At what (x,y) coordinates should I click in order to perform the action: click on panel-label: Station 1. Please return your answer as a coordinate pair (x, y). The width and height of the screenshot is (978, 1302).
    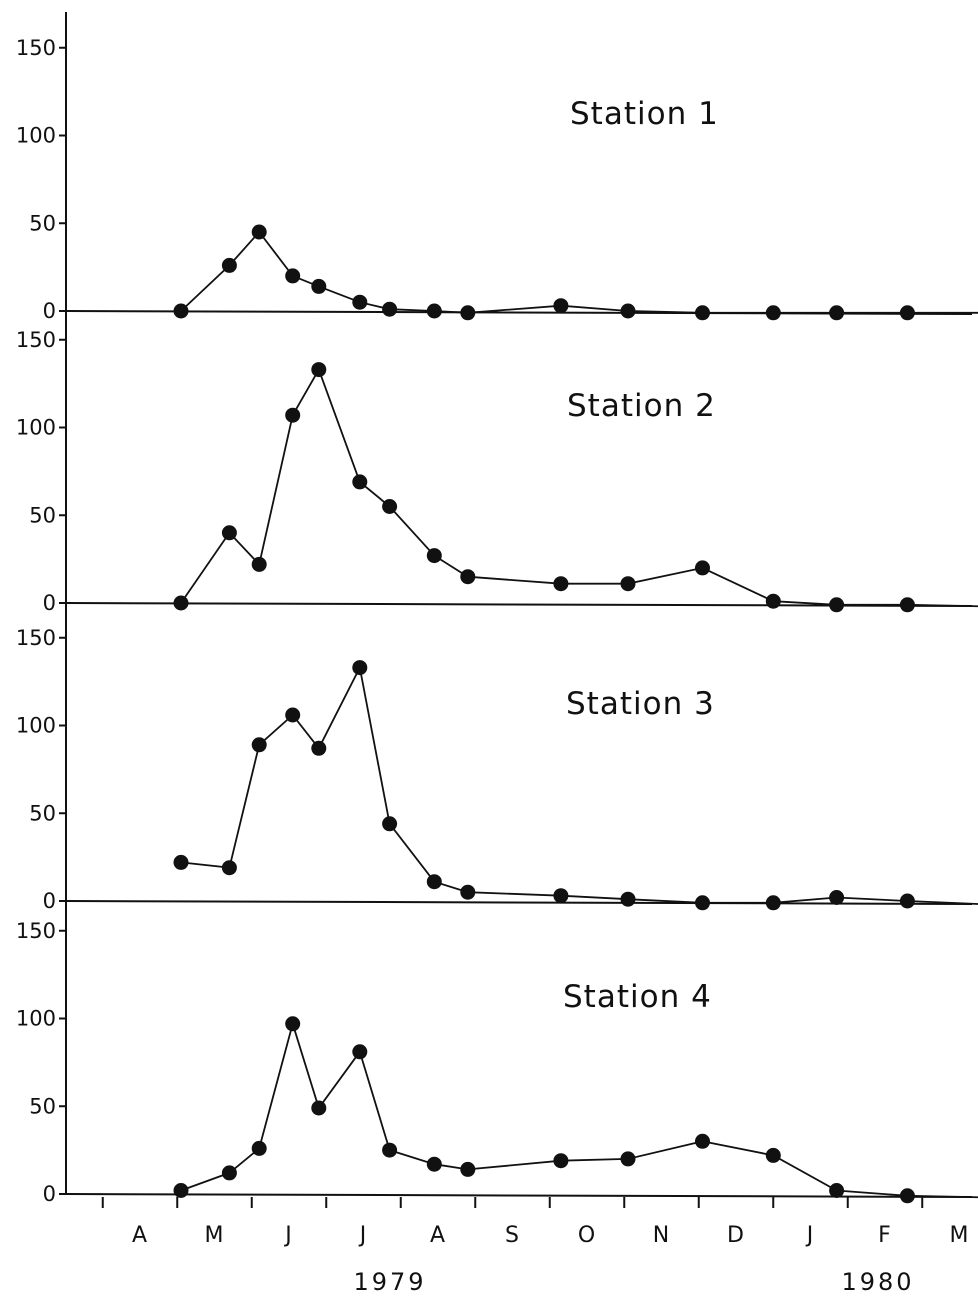
    Looking at the image, I should click on (644, 114).